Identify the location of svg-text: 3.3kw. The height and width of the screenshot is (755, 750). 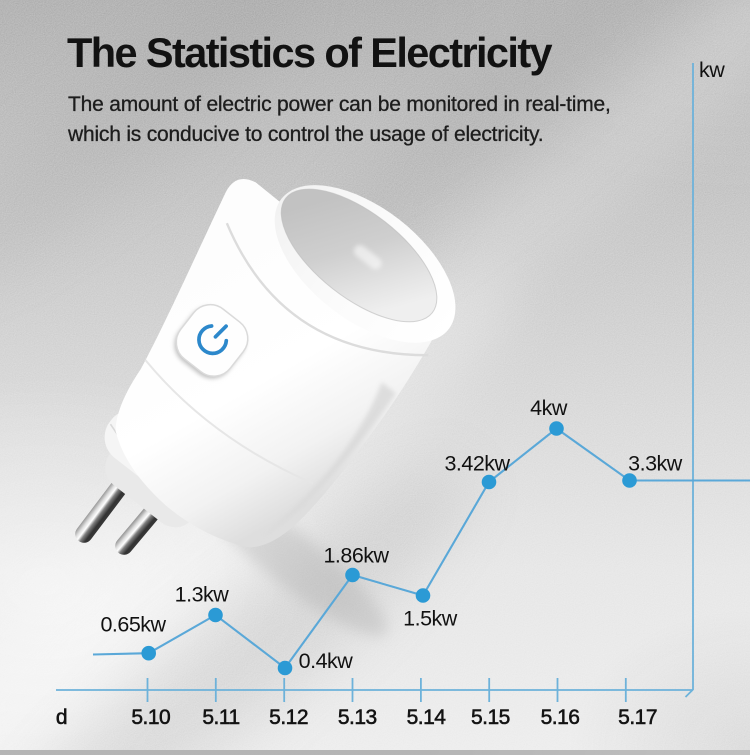
(655, 464).